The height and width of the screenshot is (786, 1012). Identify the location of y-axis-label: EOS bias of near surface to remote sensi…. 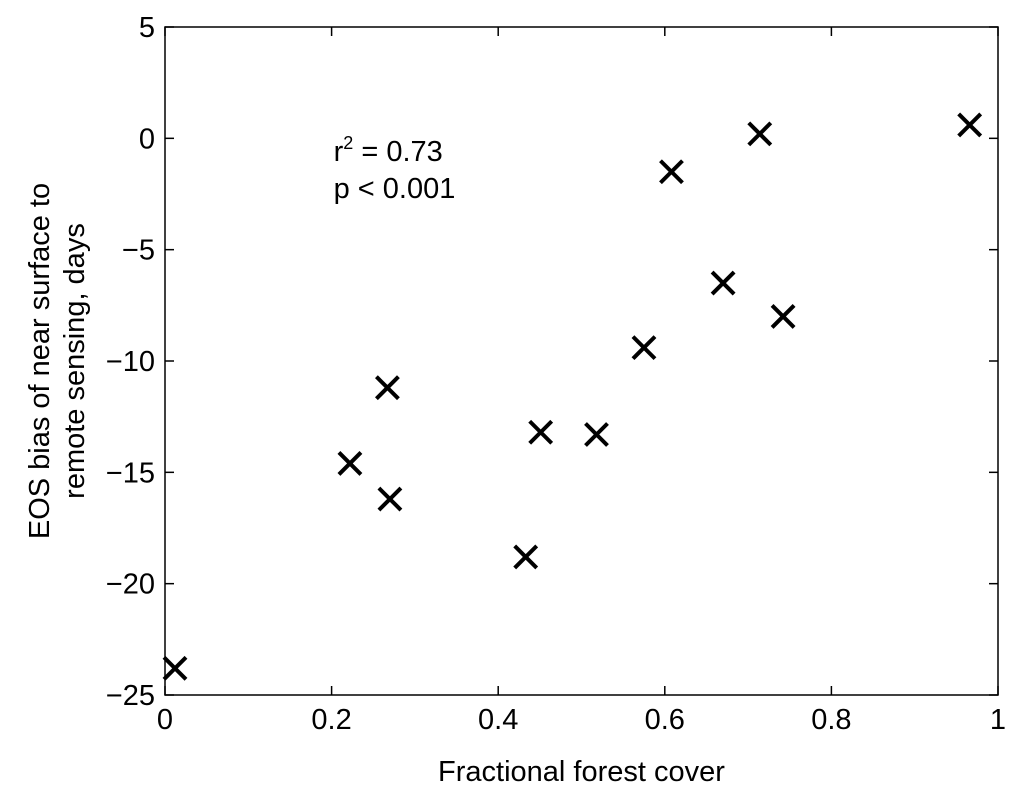
(57, 361).